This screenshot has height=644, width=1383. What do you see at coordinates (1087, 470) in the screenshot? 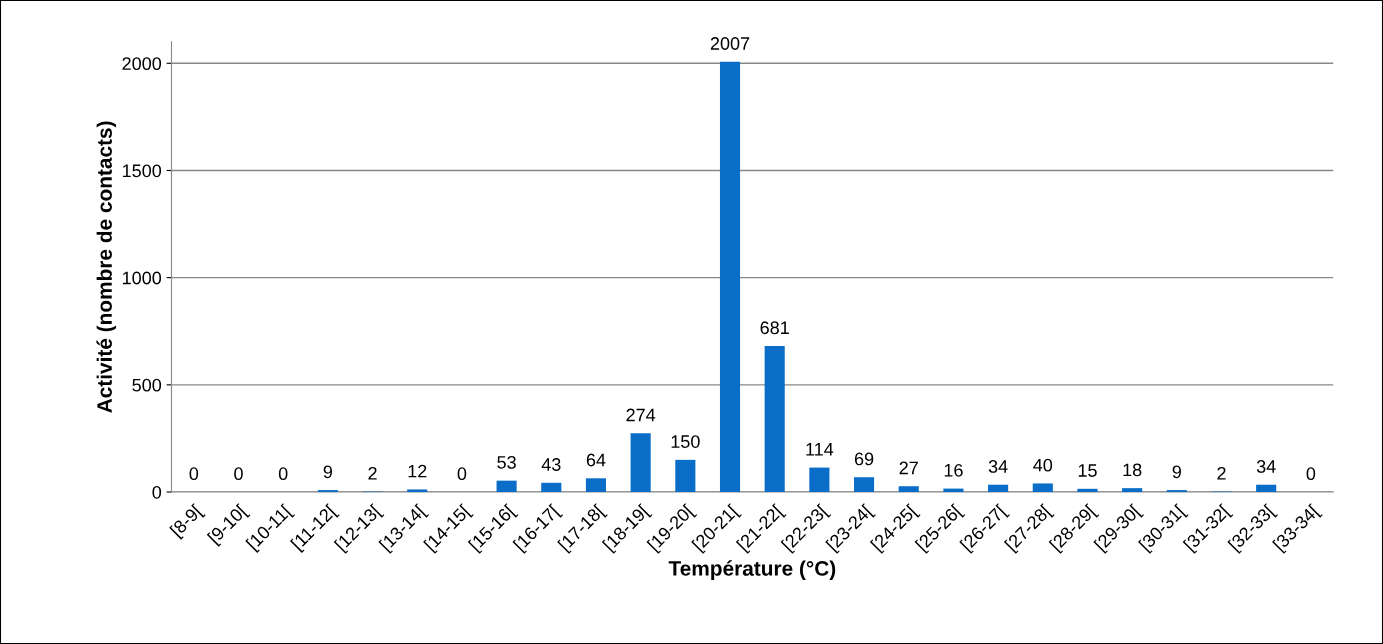
I see `data-label: 15` at bounding box center [1087, 470].